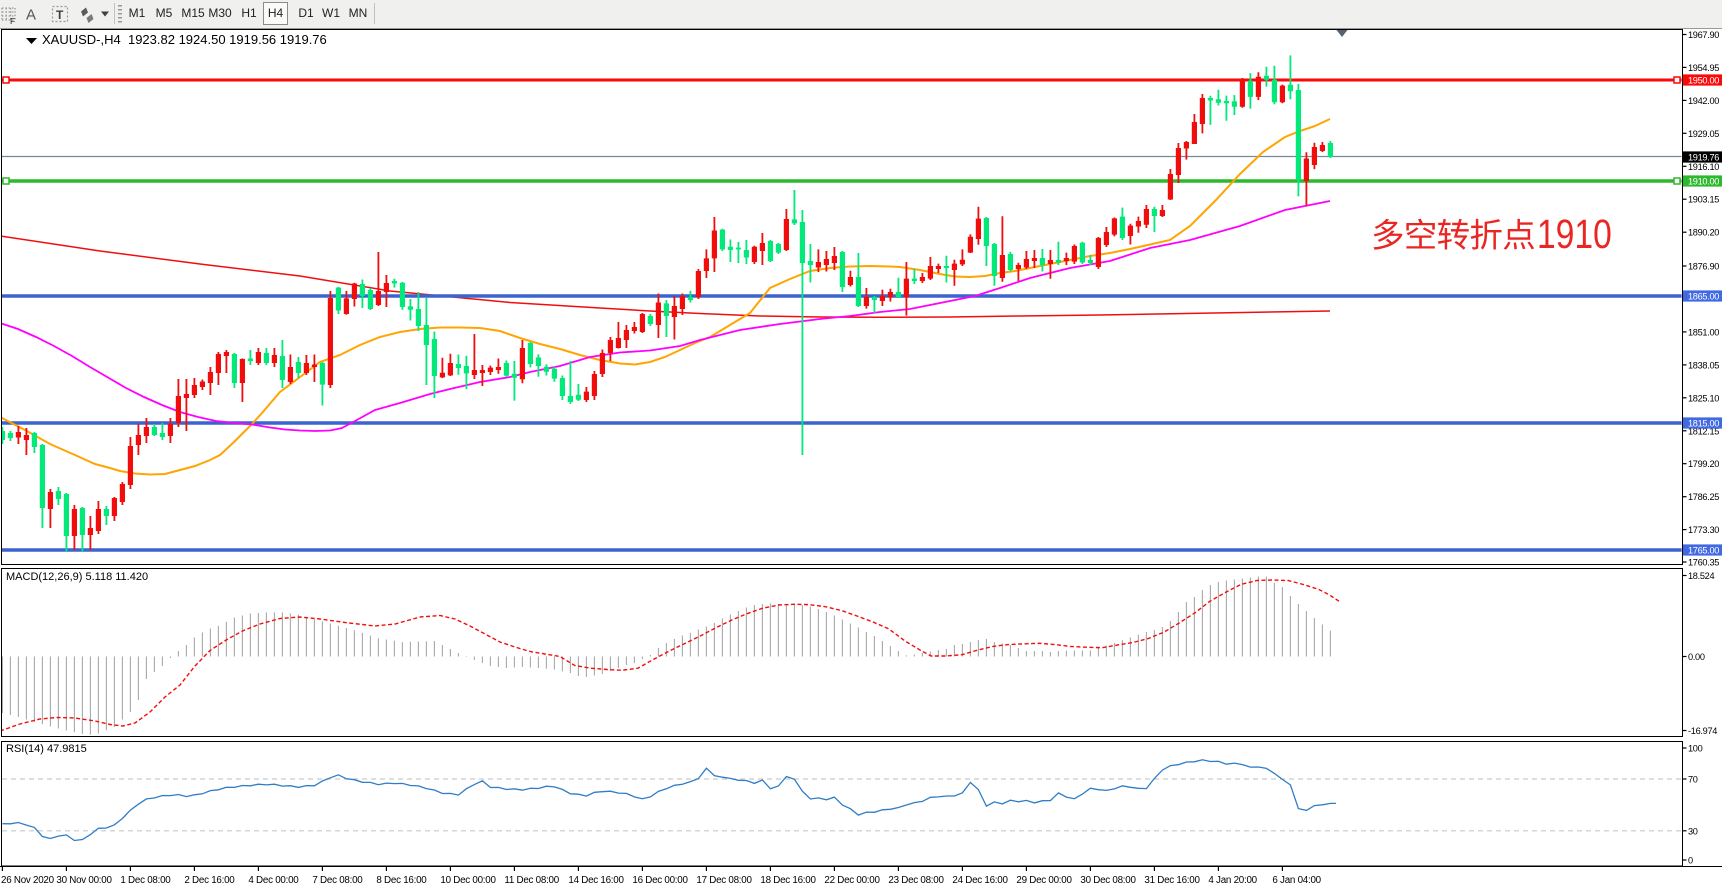 The width and height of the screenshot is (1722, 888). Describe the element at coordinates (1703, 68) in the screenshot. I see `svg-text: 1954.95` at that location.